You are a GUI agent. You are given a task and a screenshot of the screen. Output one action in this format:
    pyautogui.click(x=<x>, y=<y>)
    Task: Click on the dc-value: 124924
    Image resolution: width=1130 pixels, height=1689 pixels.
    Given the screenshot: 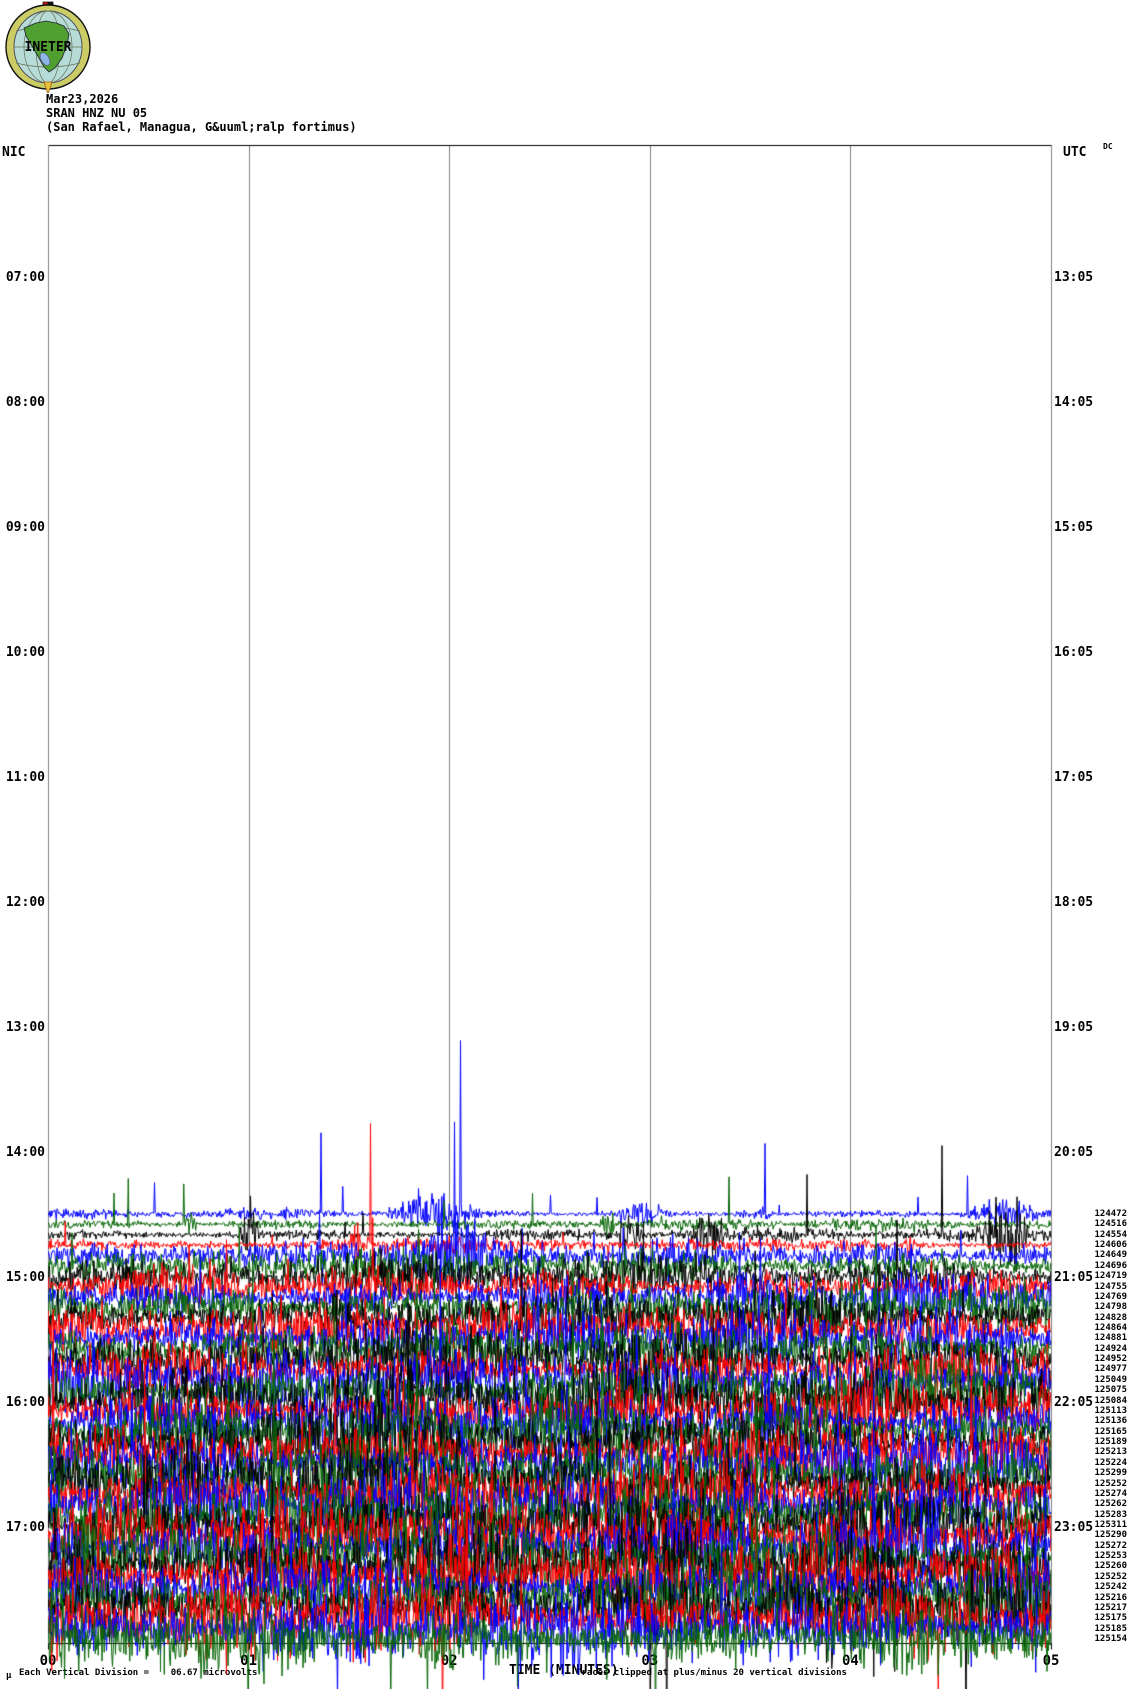 What is the action you would take?
    pyautogui.click(x=1110, y=1348)
    